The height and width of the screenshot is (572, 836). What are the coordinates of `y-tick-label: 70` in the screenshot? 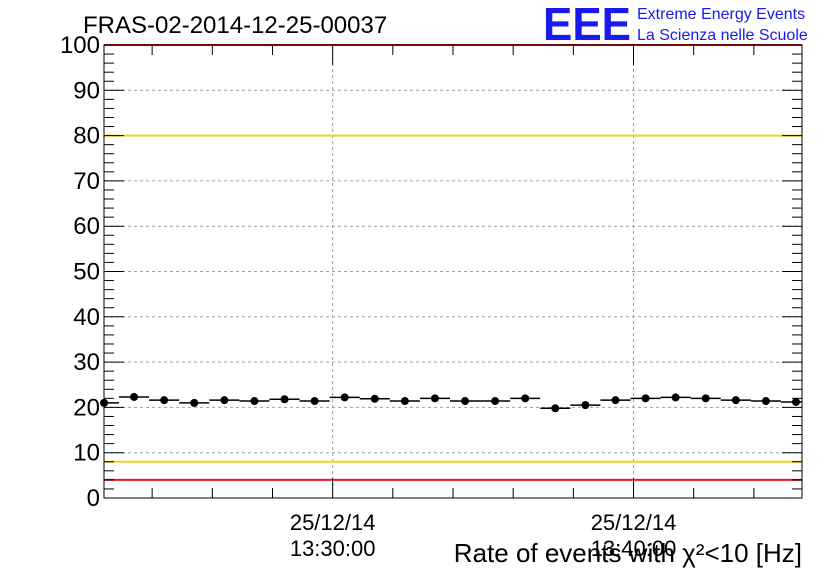 It's located at (86, 181).